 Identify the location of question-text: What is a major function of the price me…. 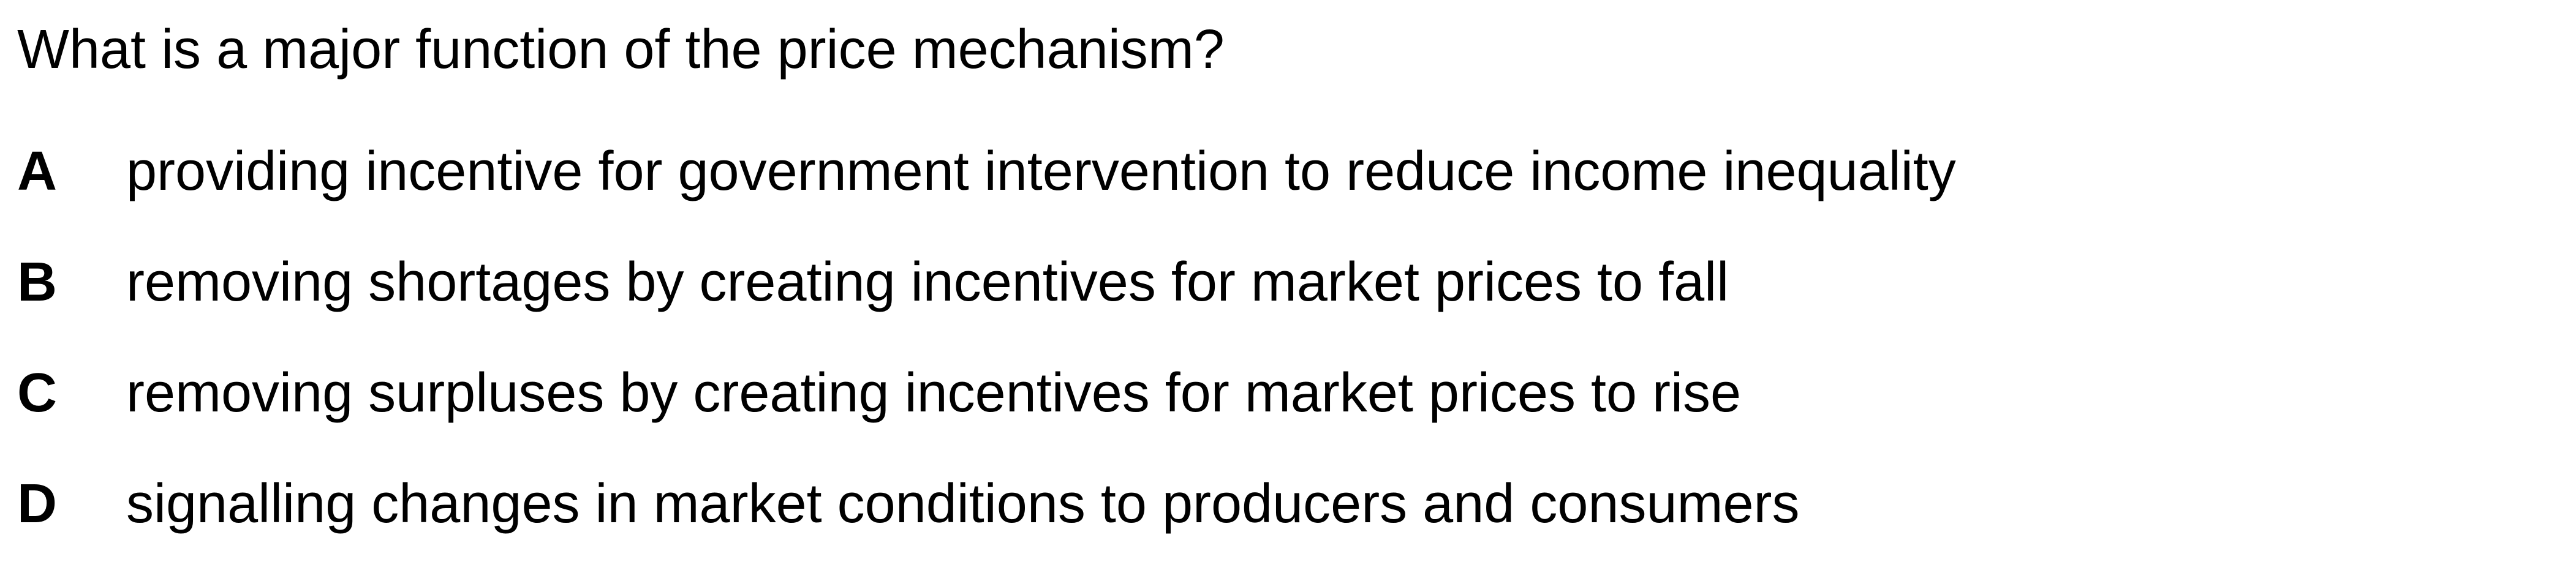
(621, 49).